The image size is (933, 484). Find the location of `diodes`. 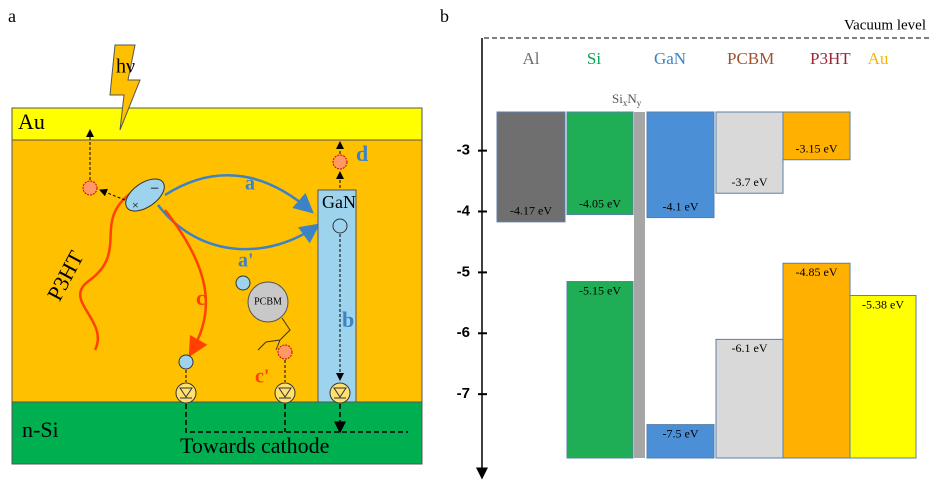

diodes is located at coordinates (263, 393).